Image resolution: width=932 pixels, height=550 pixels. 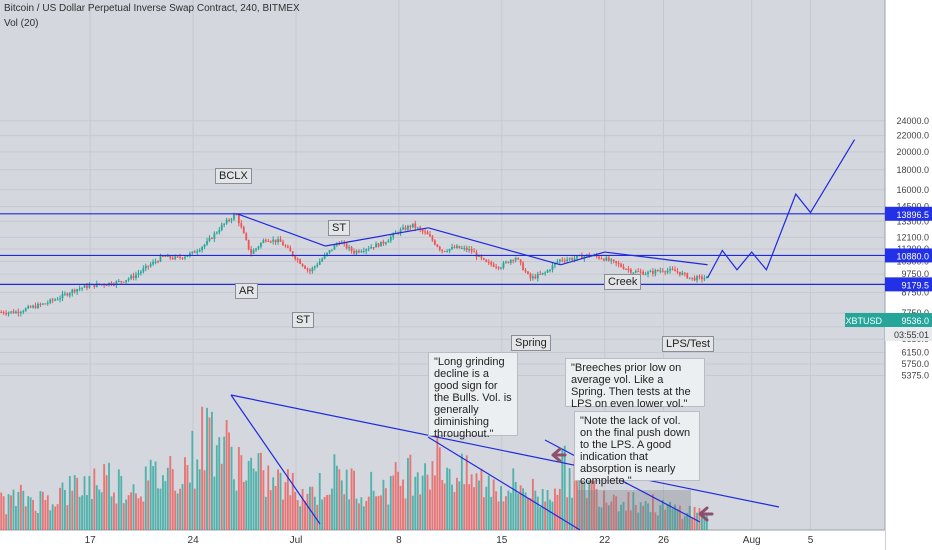 I want to click on countdown-label-bg, so click(x=908, y=334).